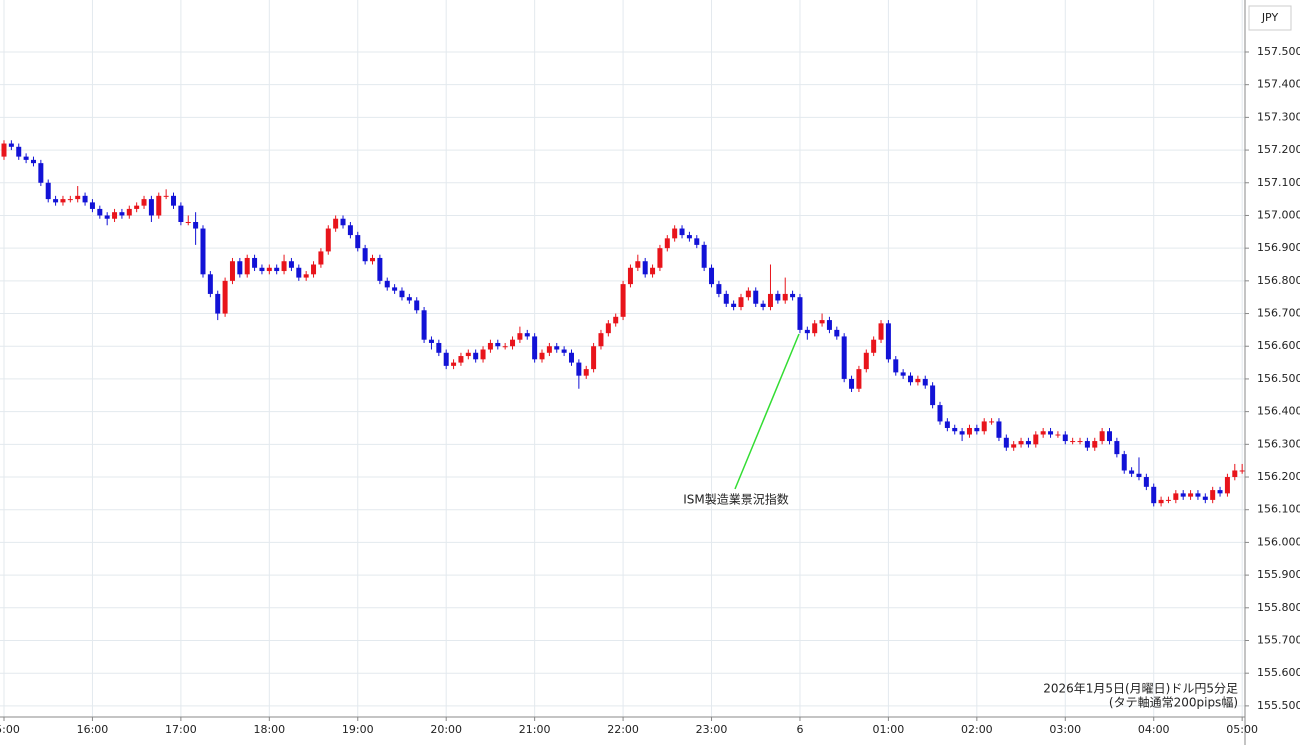  What do you see at coordinates (1278, 607) in the screenshot?
I see `y-tick-label: 155.800` at bounding box center [1278, 607].